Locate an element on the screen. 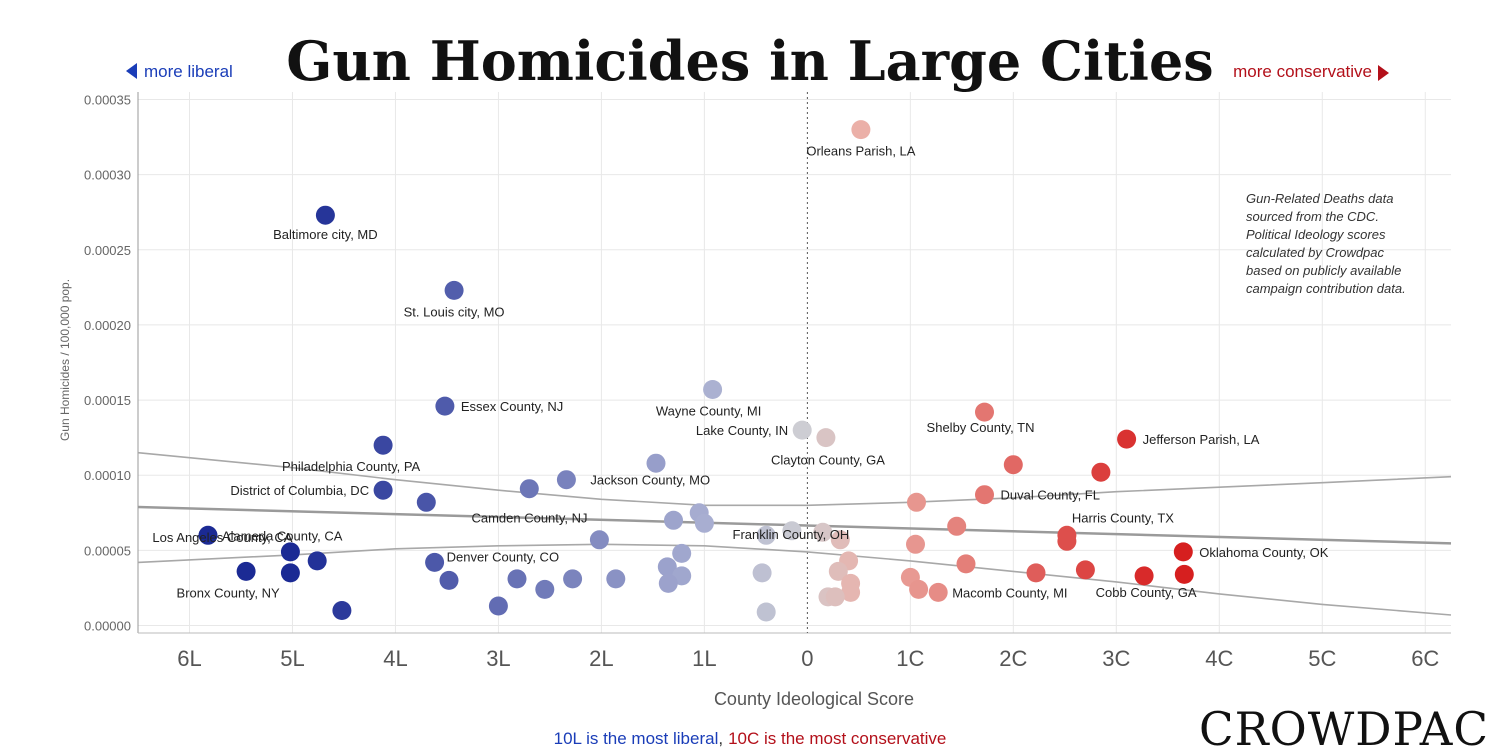  point-label: Camden County, NJ is located at coordinates (529, 517).